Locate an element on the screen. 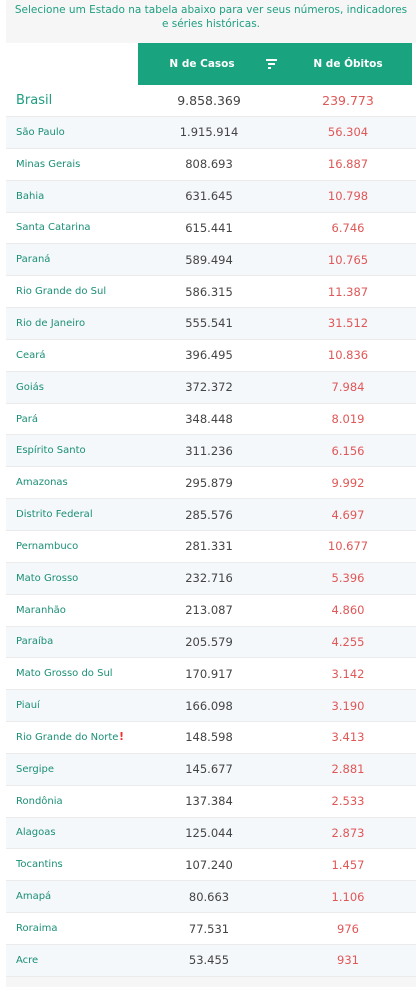 This screenshot has width=420, height=987. state-deaths: 3.142 is located at coordinates (348, 673).